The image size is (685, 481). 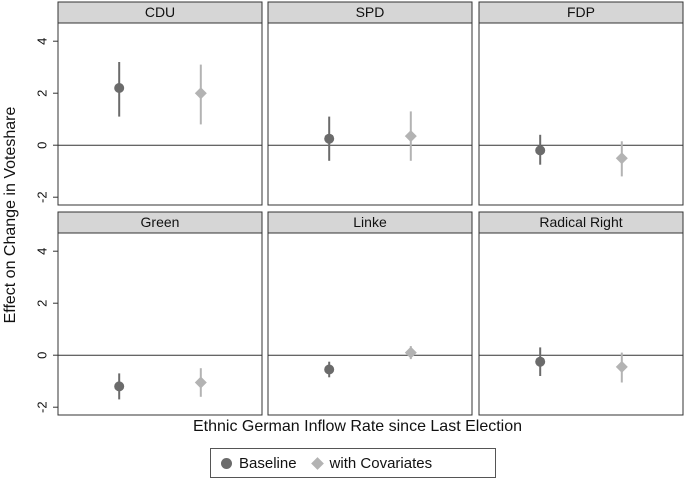 What do you see at coordinates (317, 463) in the screenshot?
I see `legend-diamond-marker` at bounding box center [317, 463].